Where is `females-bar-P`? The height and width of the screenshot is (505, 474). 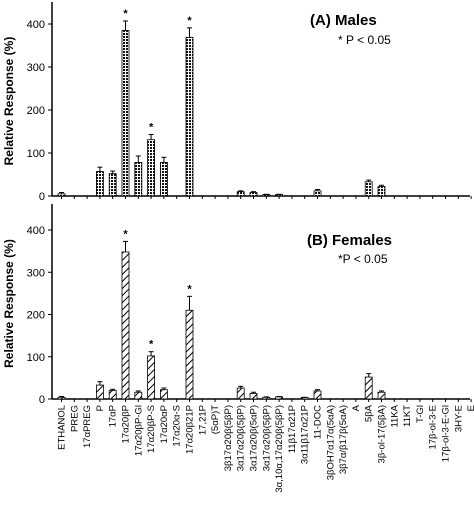
females-bar-P is located at coordinates (100, 392).